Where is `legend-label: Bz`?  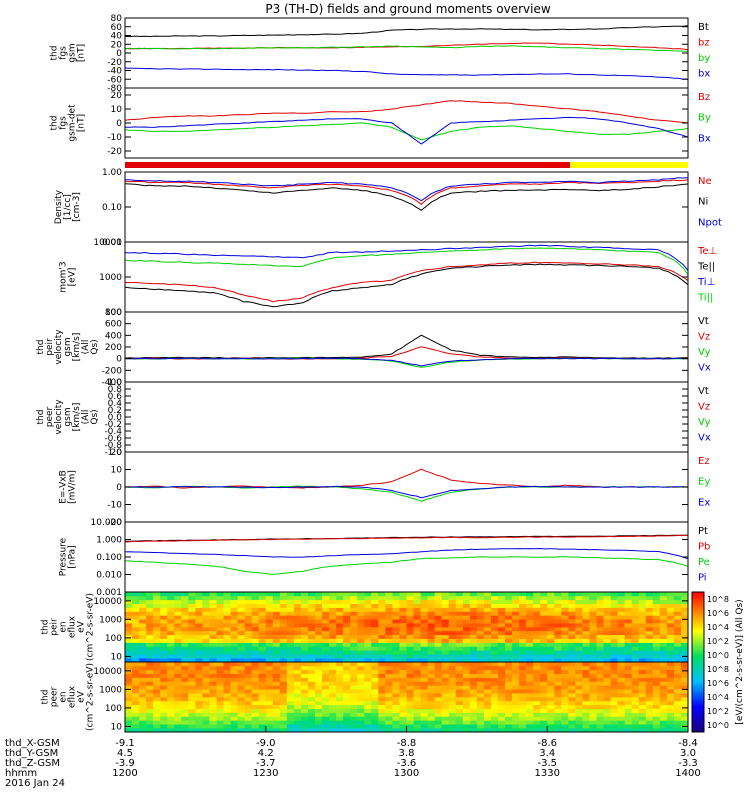
legend-label: Bz is located at coordinates (704, 97).